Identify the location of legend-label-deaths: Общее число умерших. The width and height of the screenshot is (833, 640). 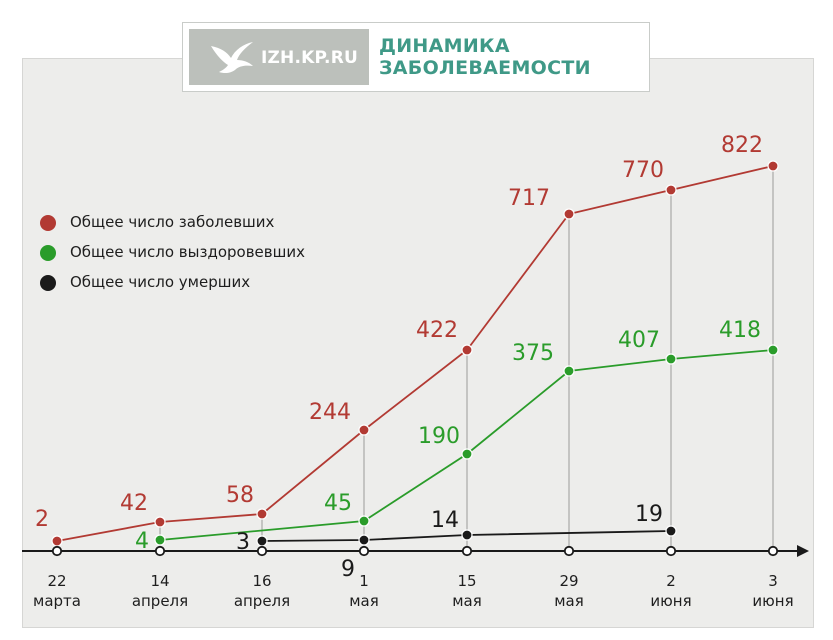
(160, 282).